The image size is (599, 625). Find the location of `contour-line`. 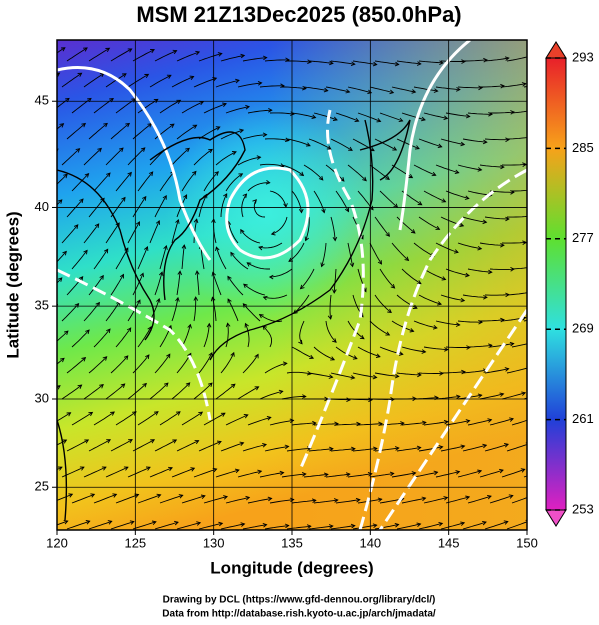

contour-line is located at coordinates (331, 290).